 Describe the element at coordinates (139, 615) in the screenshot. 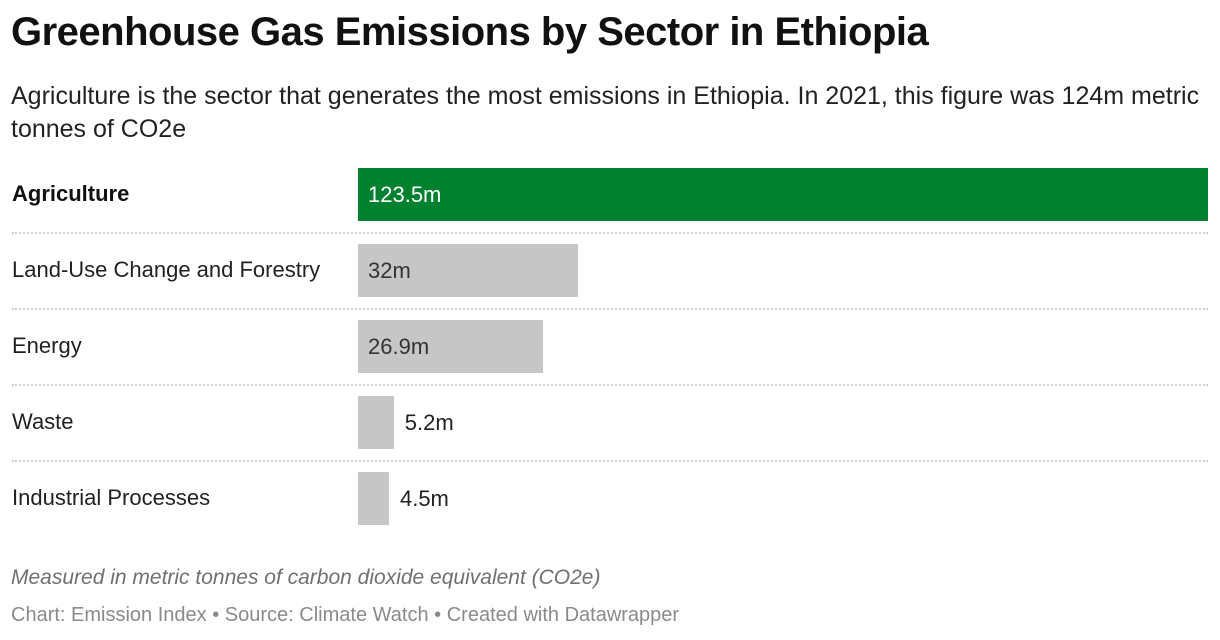

I see `footer-chart-by: Emission Index` at that location.